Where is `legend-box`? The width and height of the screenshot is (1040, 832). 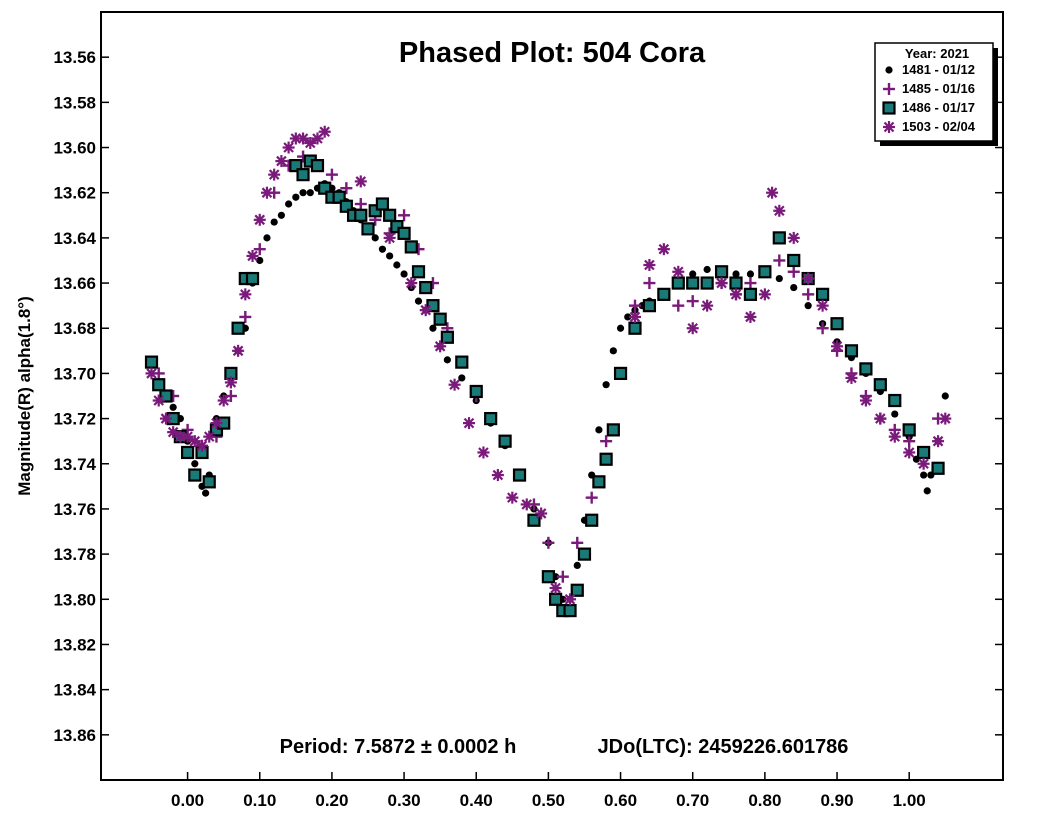 legend-box is located at coordinates (934, 92).